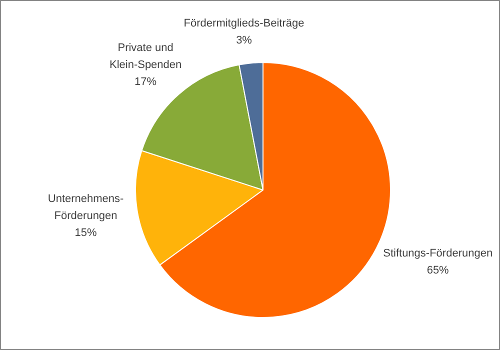 The image size is (500, 350). What do you see at coordinates (86, 207) in the screenshot?
I see `slice-label: Unternehmens-Förderungen` at bounding box center [86, 207].